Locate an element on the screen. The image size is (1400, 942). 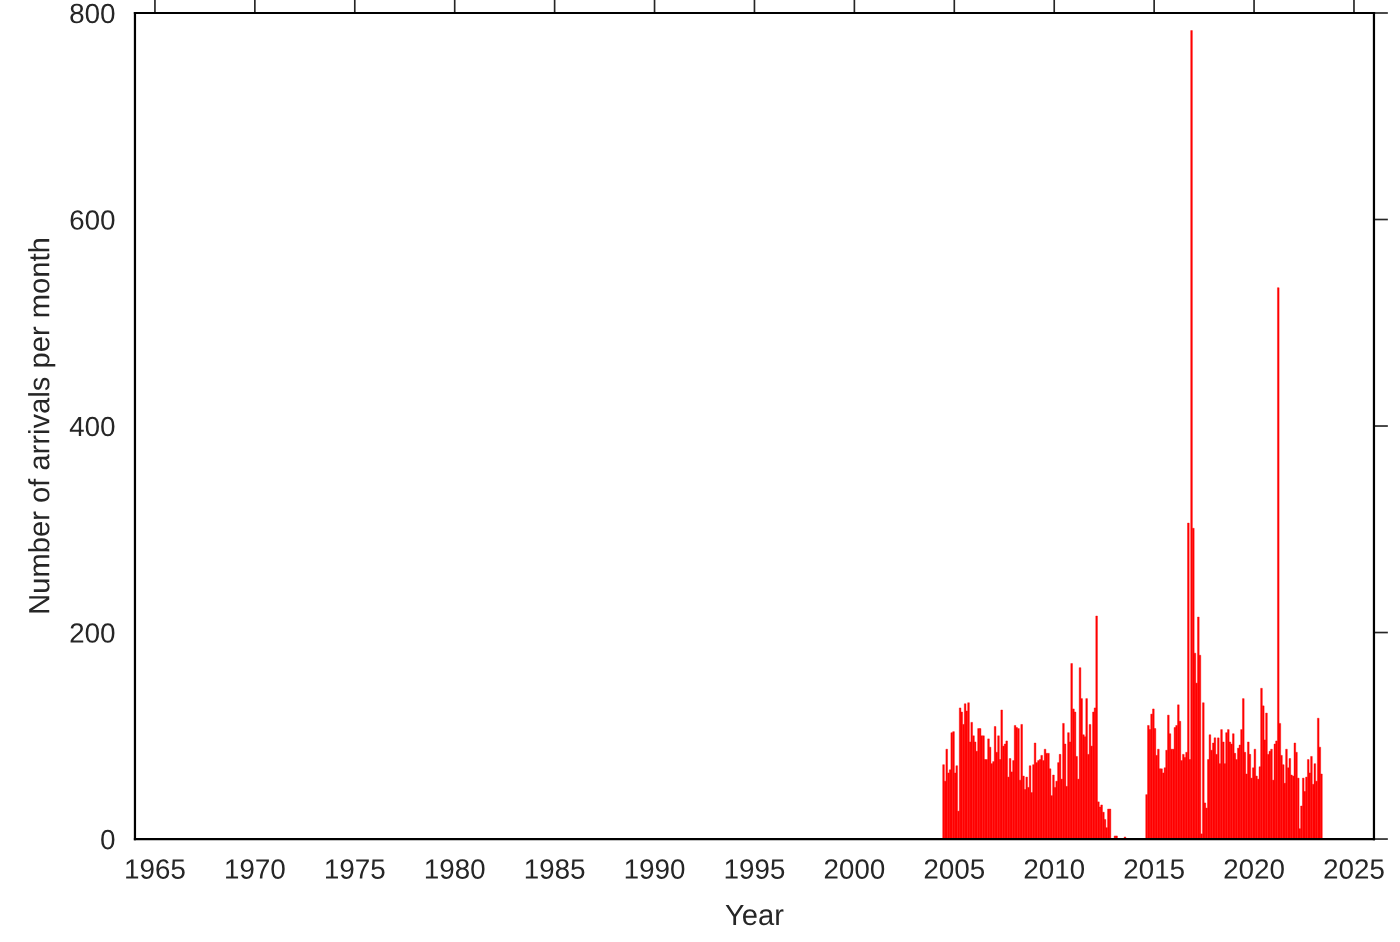
x-tick-label: 2010 is located at coordinates (1054, 869).